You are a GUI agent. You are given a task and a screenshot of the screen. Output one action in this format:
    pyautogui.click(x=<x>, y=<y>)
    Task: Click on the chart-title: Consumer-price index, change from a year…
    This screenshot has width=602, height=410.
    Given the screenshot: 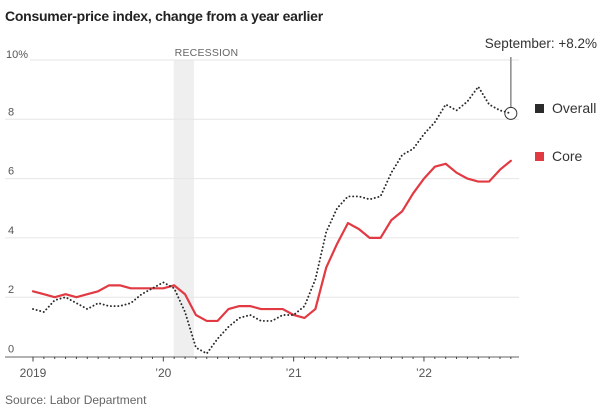 What is the action you would take?
    pyautogui.click(x=164, y=16)
    